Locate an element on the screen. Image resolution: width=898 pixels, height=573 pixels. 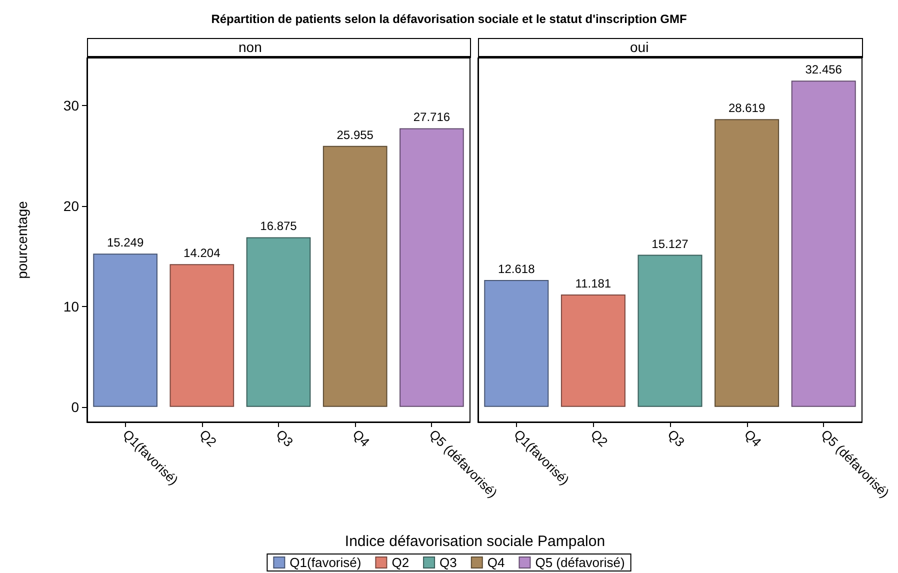
chart-subtitle: oui is located at coordinates (639, 47).